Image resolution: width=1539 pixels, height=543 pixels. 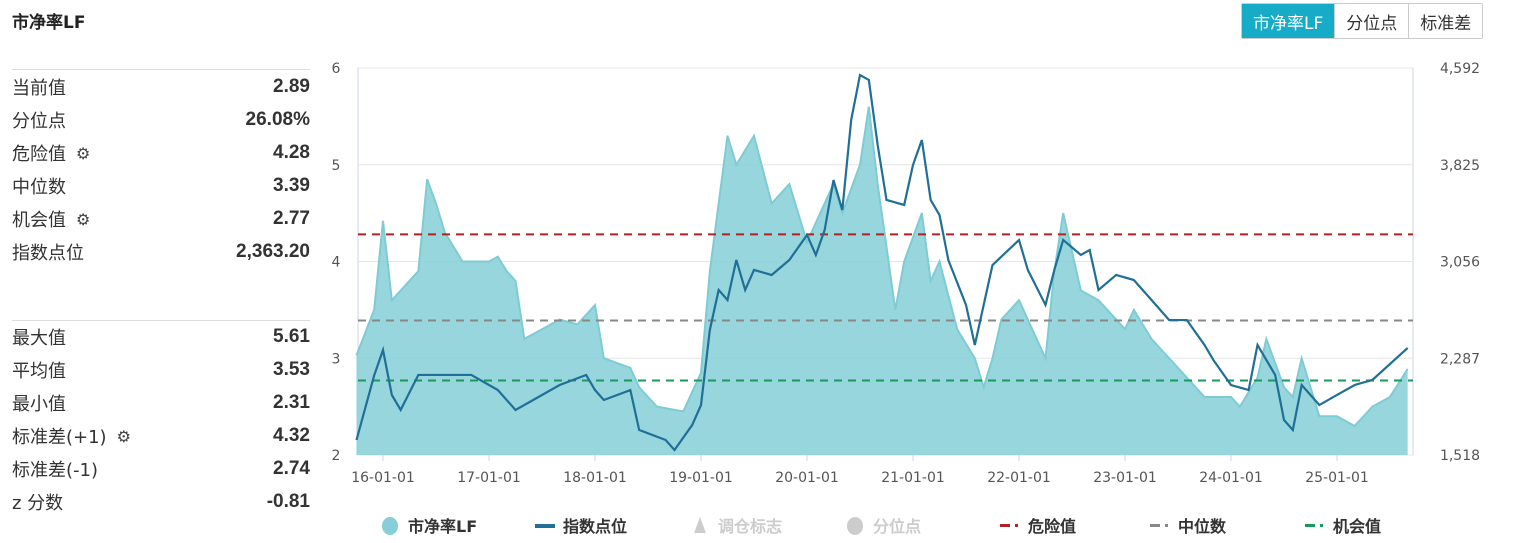 What do you see at coordinates (807, 478) in the screenshot?
I see `x-tick-label: 20-01-01` at bounding box center [807, 478].